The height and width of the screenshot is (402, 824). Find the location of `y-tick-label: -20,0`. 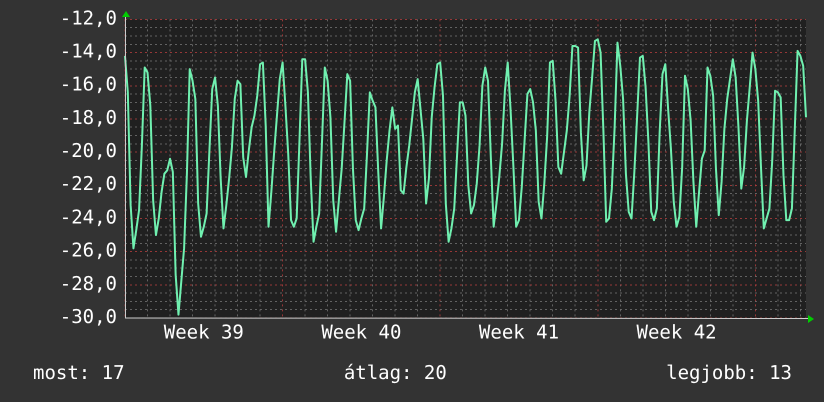

y-tick-label: -20,0 is located at coordinates (88, 151).